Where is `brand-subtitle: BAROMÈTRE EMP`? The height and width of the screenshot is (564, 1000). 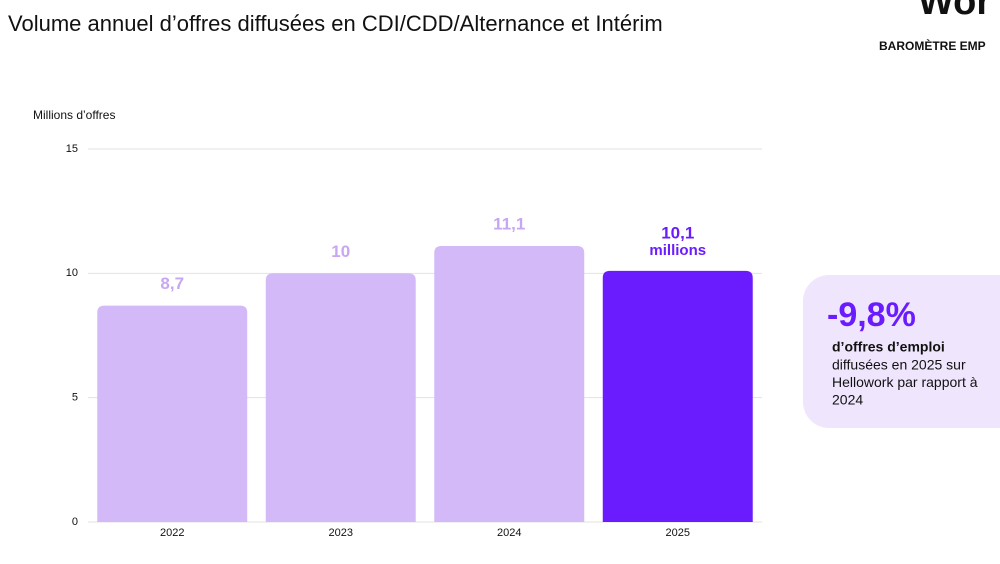 brand-subtitle: BAROMÈTRE EMP is located at coordinates (932, 45).